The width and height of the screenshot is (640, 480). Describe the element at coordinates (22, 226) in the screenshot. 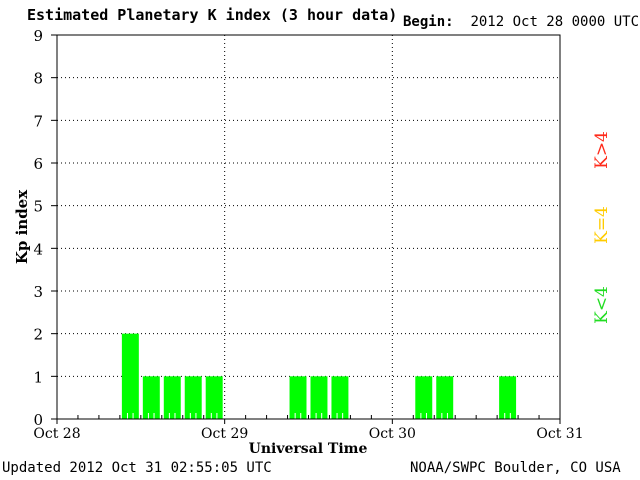

I see `y-axis-label: Kp index` at that location.